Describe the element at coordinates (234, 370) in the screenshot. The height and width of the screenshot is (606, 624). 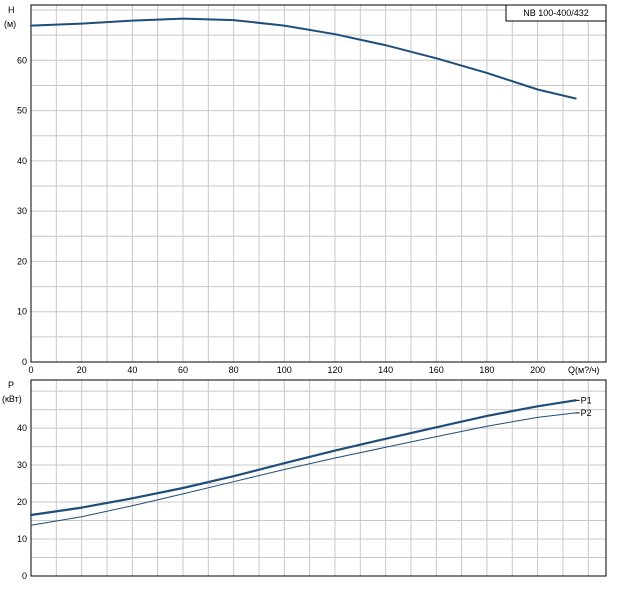
I see `x-tick-label: 80` at that location.